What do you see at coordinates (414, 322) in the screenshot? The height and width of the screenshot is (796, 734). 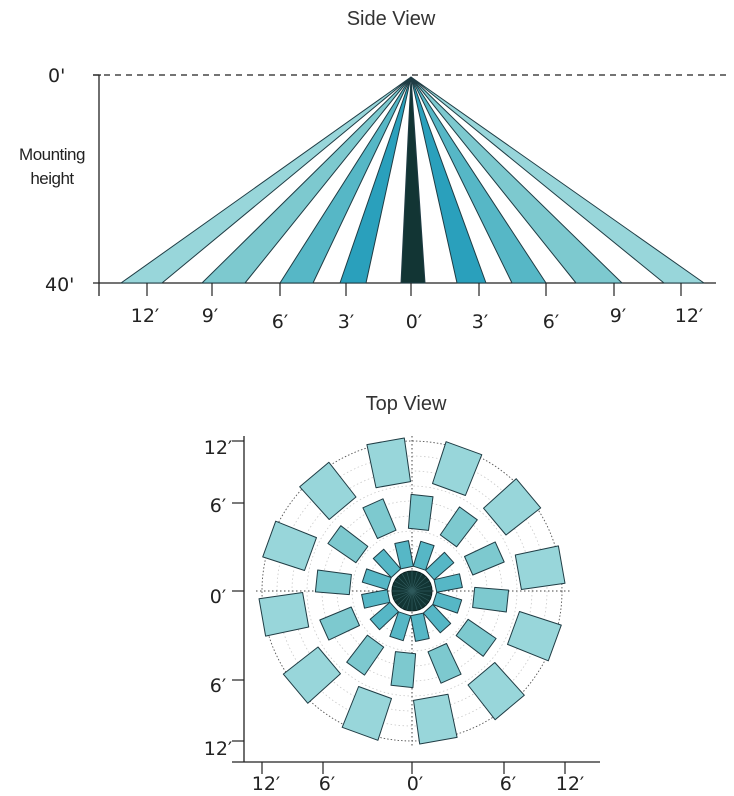 I see `side-x-tick-label: 0′` at bounding box center [414, 322].